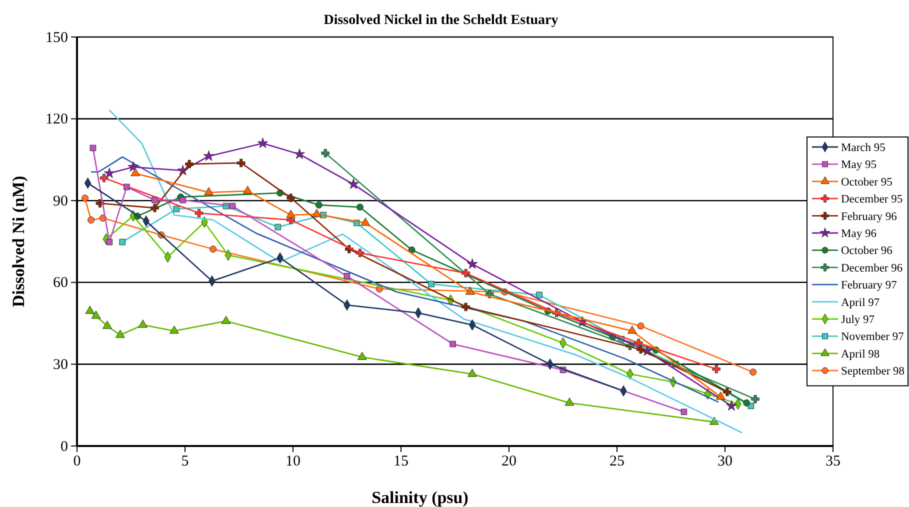  What do you see at coordinates (872, 337) in the screenshot?
I see `legend-label: November 97` at bounding box center [872, 337].